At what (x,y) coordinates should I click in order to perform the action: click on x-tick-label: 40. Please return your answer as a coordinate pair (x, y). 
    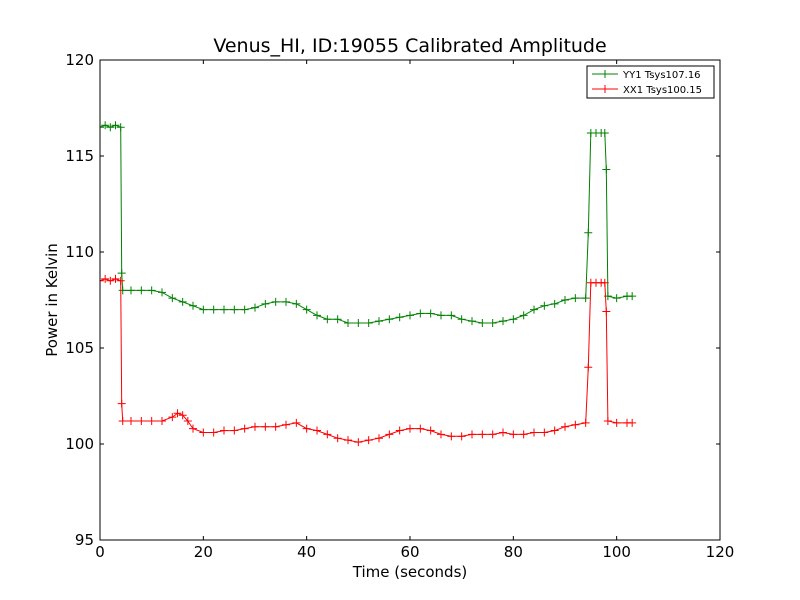
    Looking at the image, I should click on (306, 552).